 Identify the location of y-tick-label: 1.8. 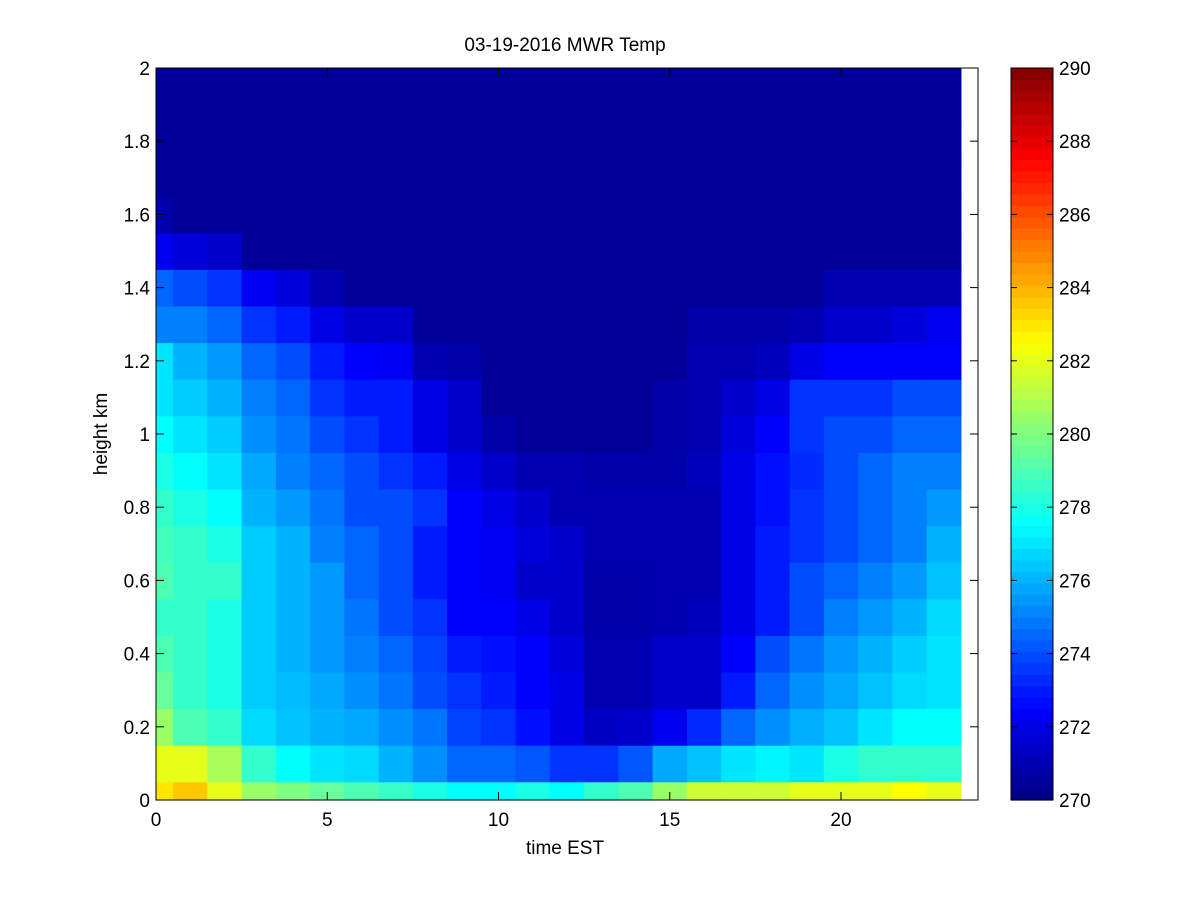
(137, 142).